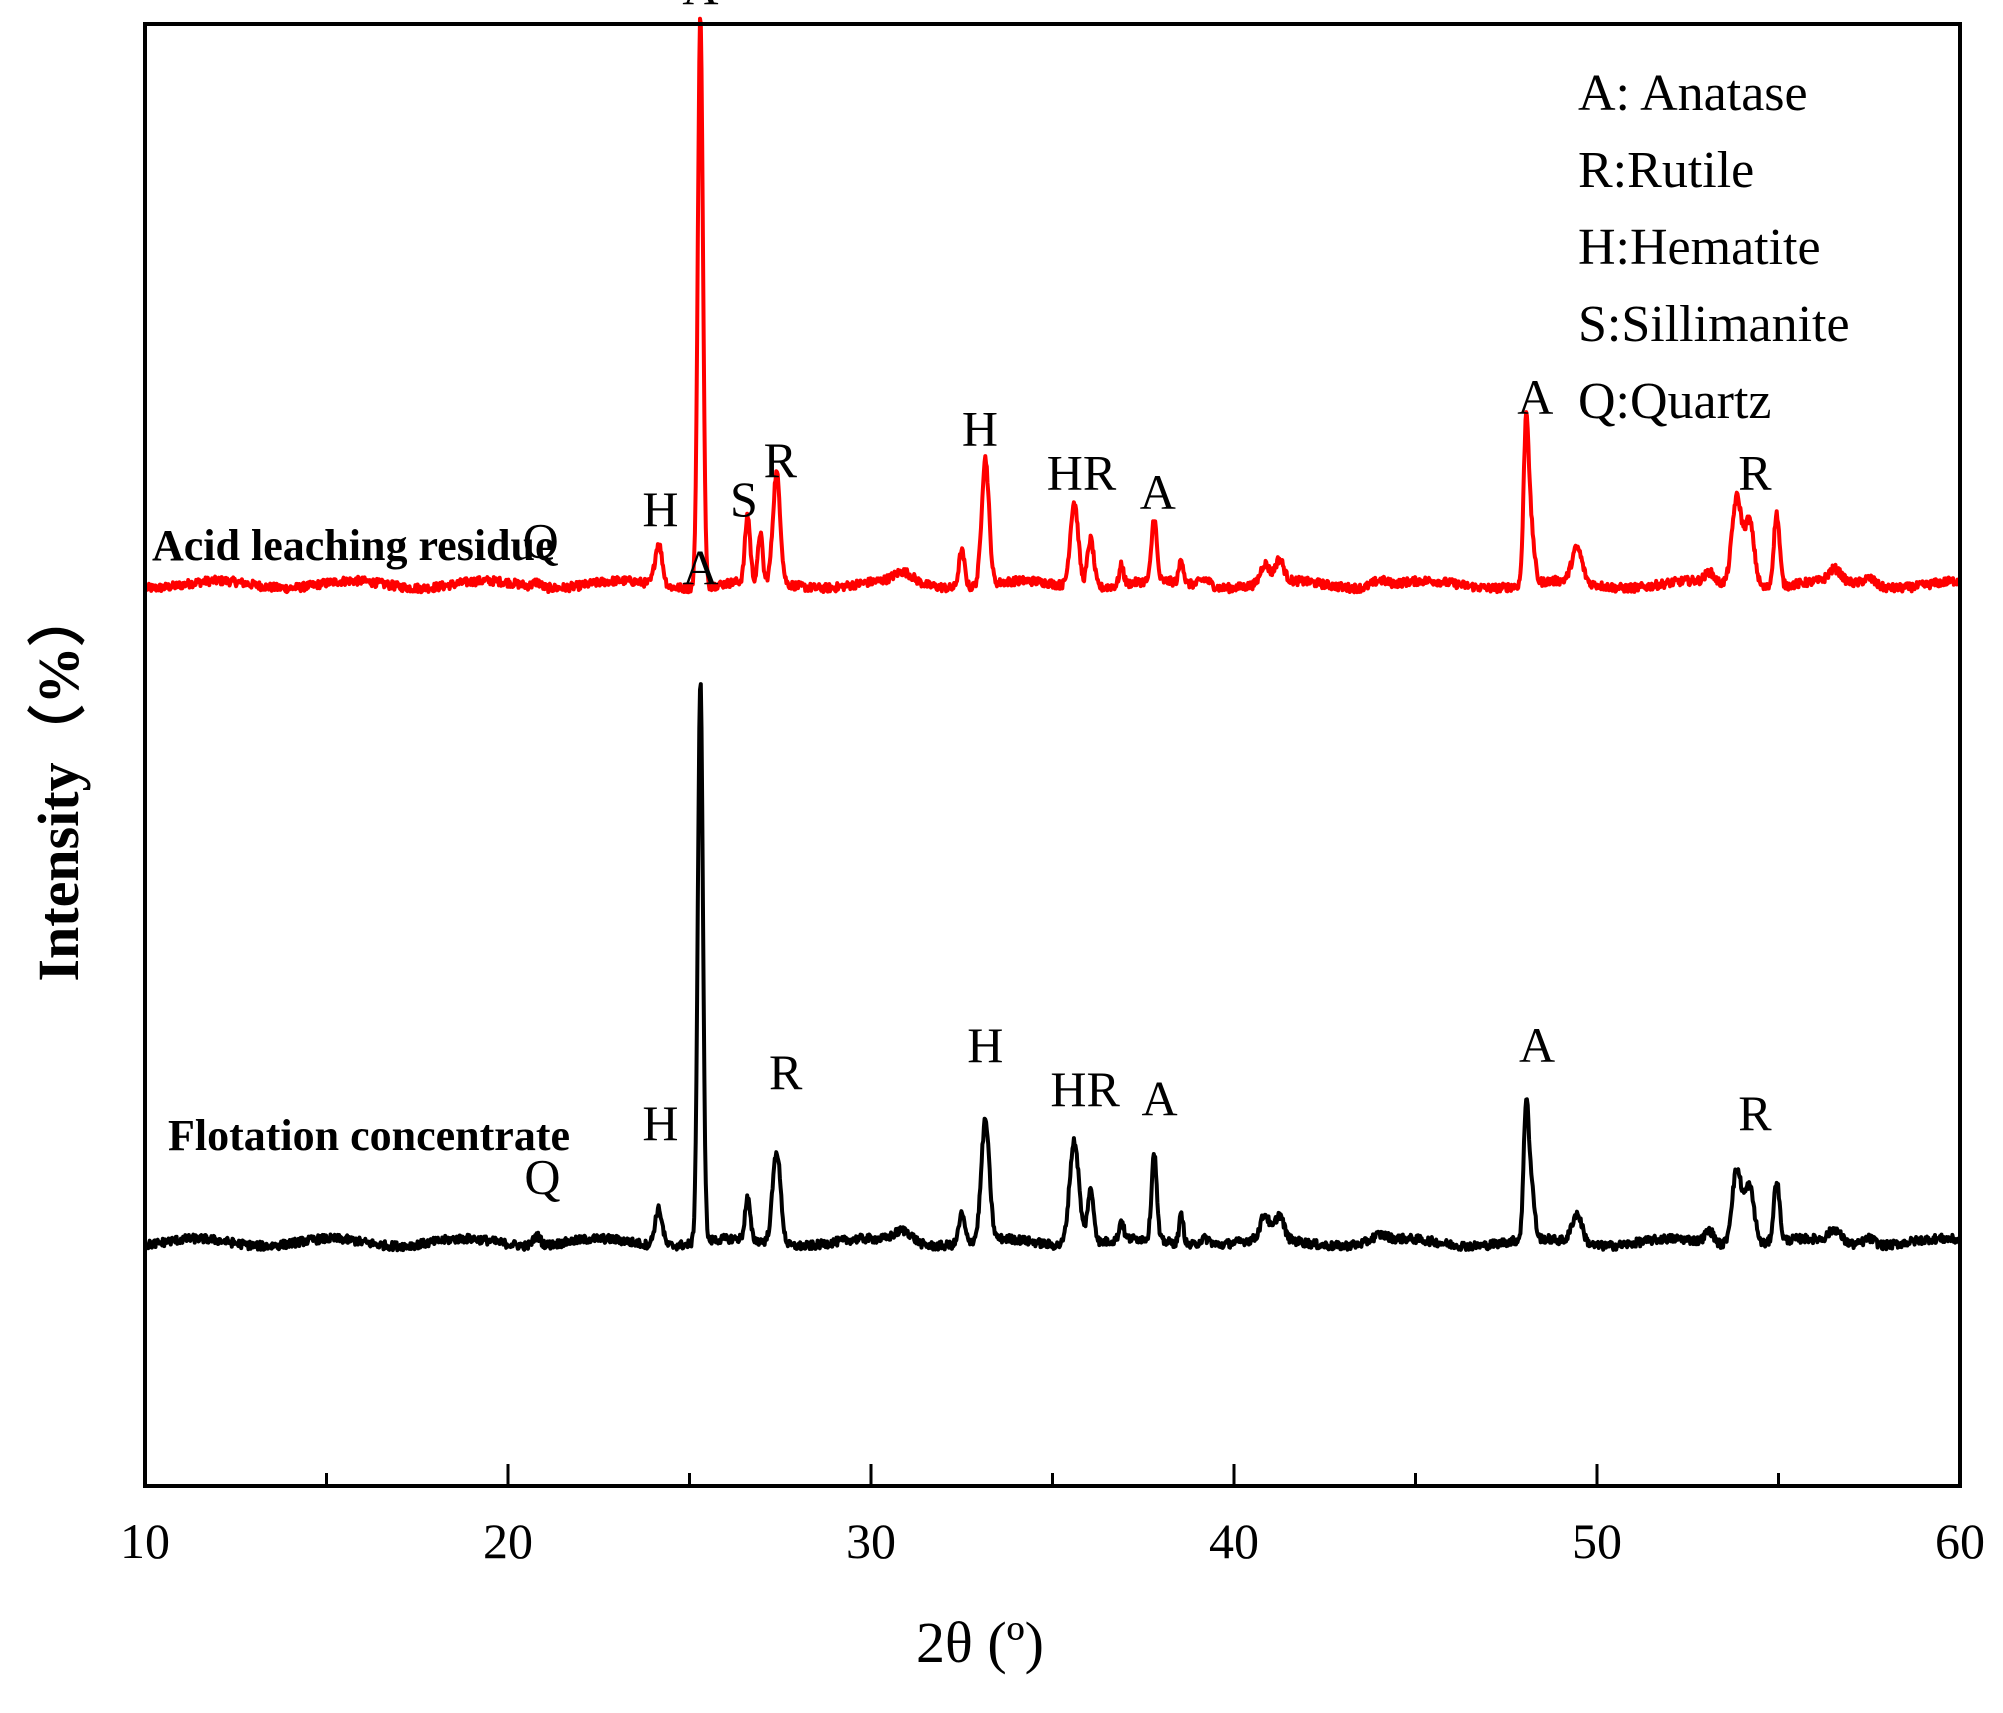 Image resolution: width=2003 pixels, height=1713 pixels. I want to click on peak-label: S, so click(744, 499).